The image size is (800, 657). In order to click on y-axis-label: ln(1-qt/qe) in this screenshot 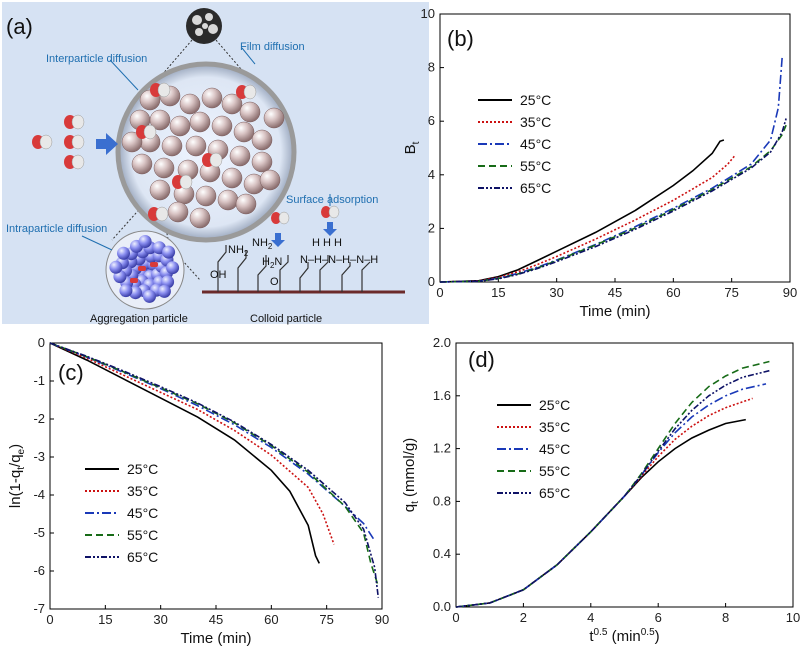, I will do `click(17, 476)`.